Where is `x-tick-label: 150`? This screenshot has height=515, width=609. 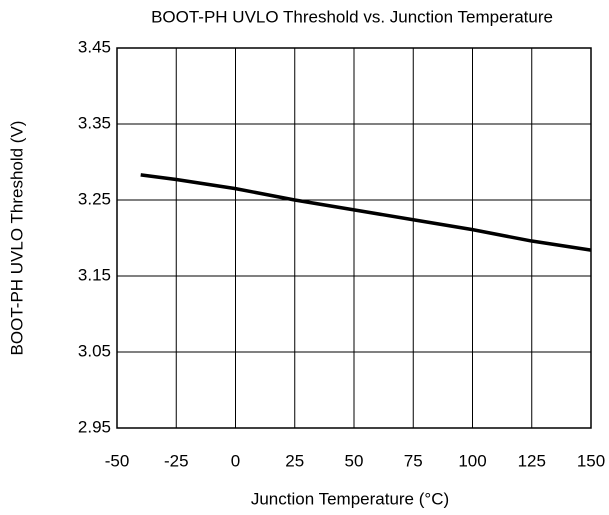 x-tick-label: 150 is located at coordinates (591, 460).